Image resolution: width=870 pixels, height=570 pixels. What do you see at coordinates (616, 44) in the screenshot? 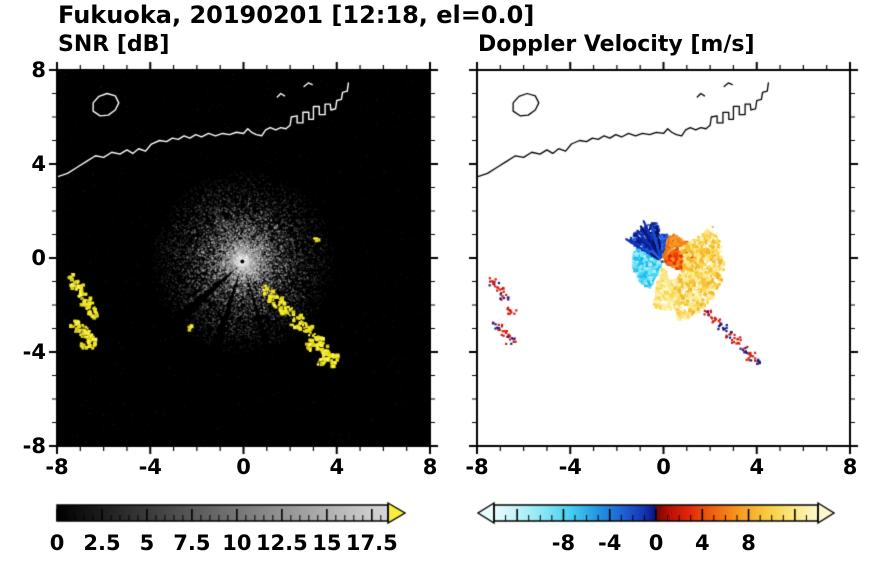
I see `velocity-panel-title: Doppler Velocity [m/s]` at bounding box center [616, 44].